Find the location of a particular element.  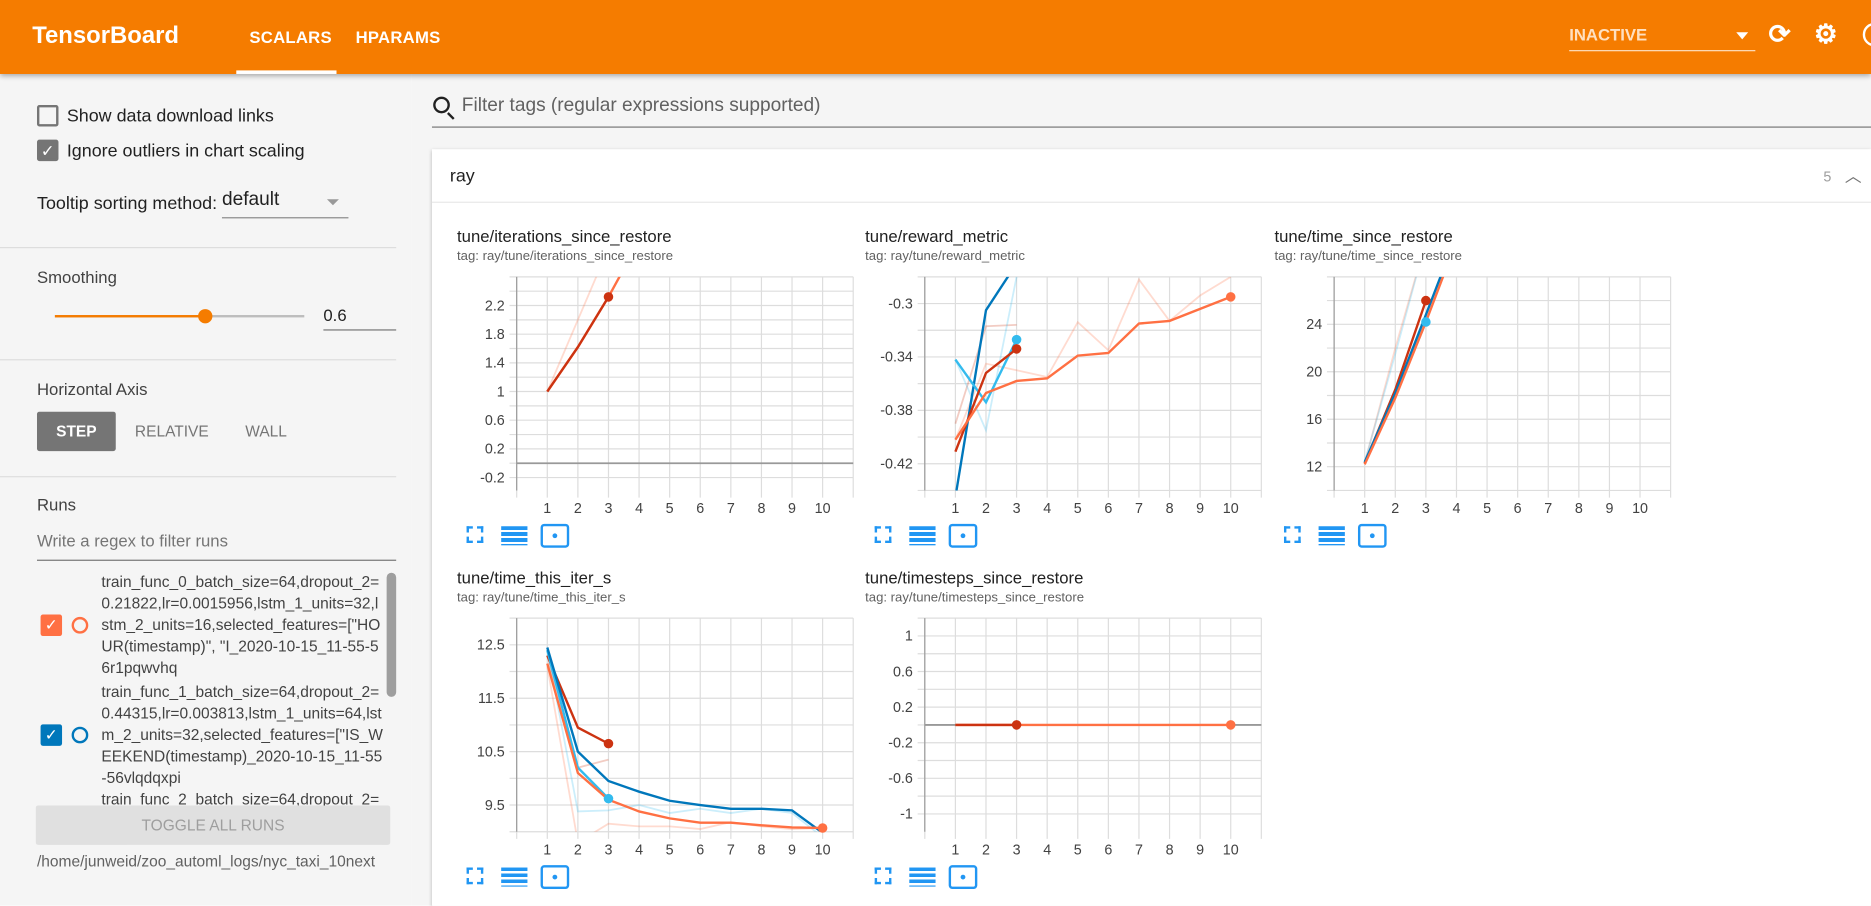

chart-tag: tag: ray/tune/iterations_since_restore is located at coordinates (565, 256).